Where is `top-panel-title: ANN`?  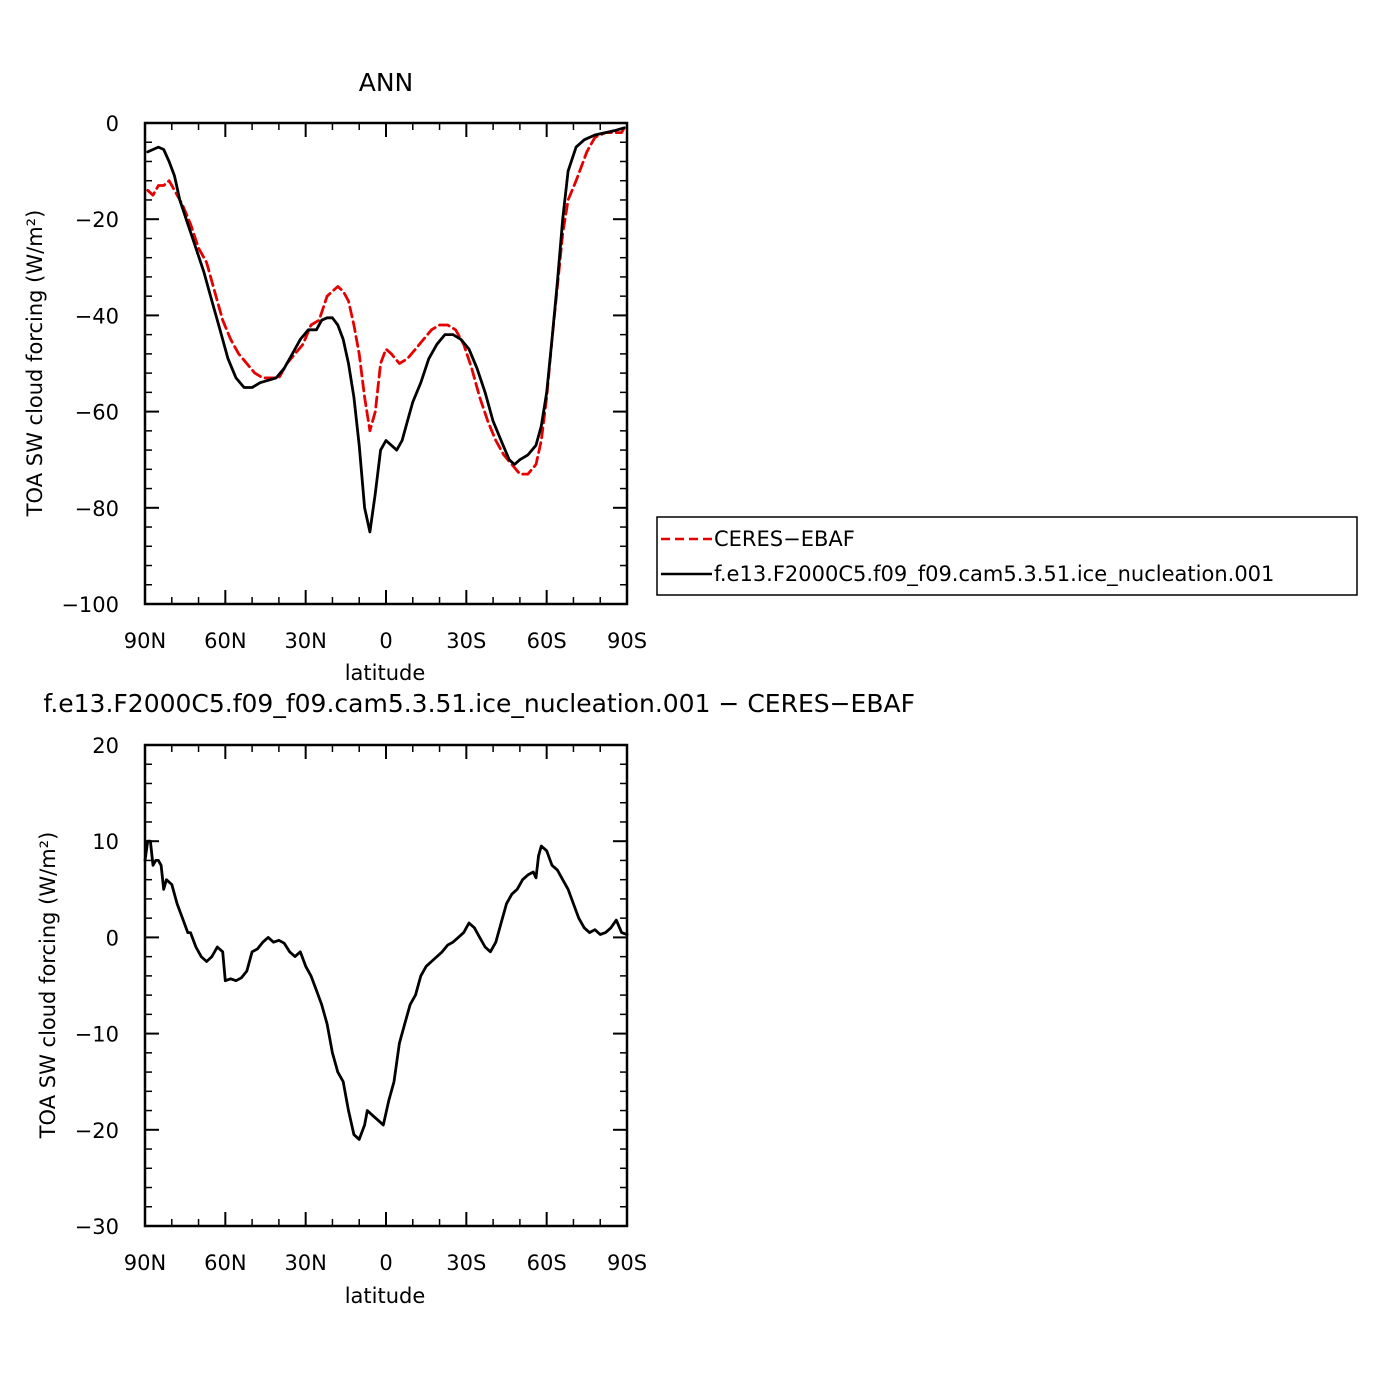
top-panel-title: ANN is located at coordinates (386, 82).